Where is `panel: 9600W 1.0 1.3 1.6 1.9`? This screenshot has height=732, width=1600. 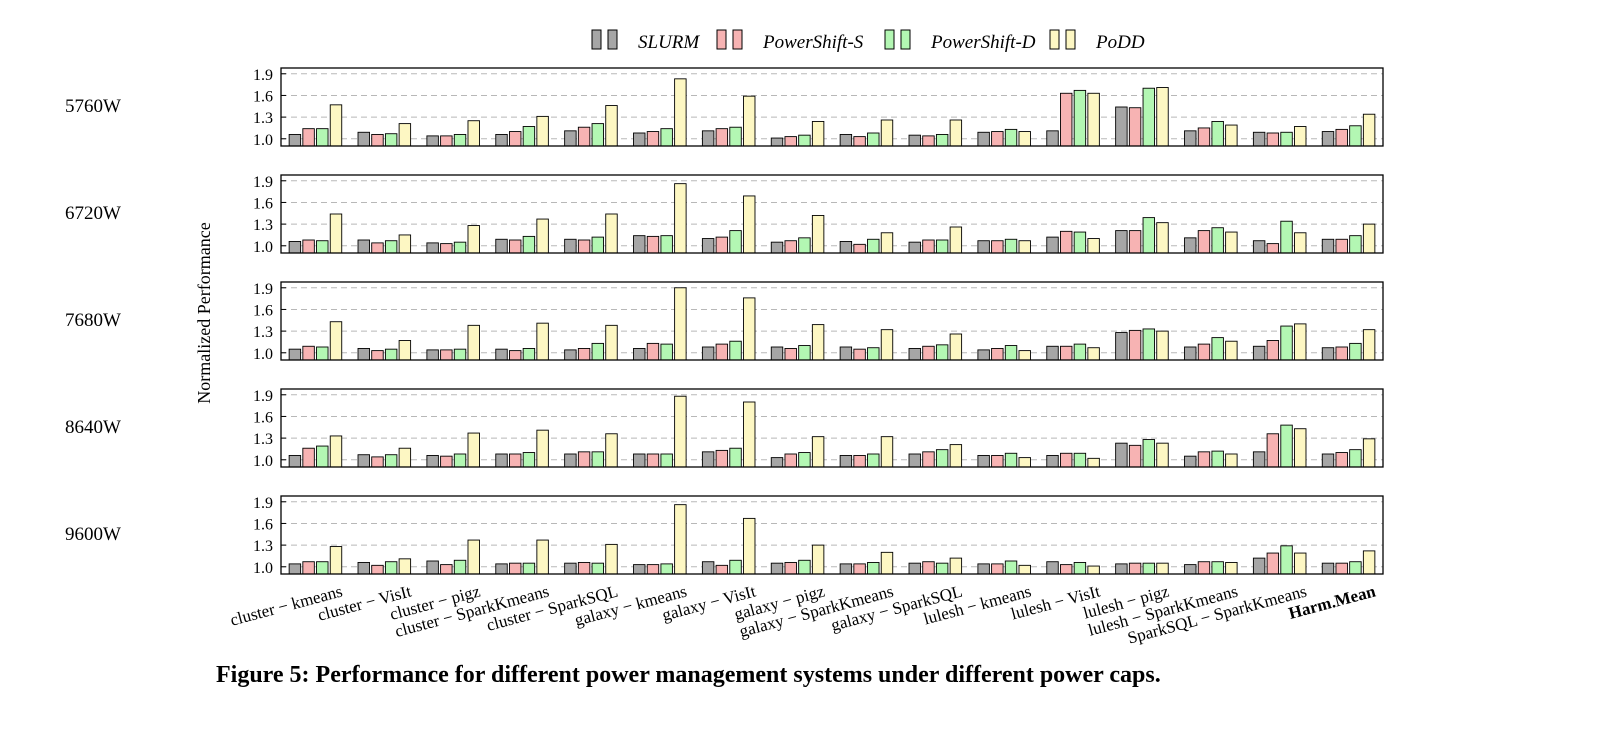 panel: 9600W 1.0 1.3 1.6 1.9 is located at coordinates (724, 536).